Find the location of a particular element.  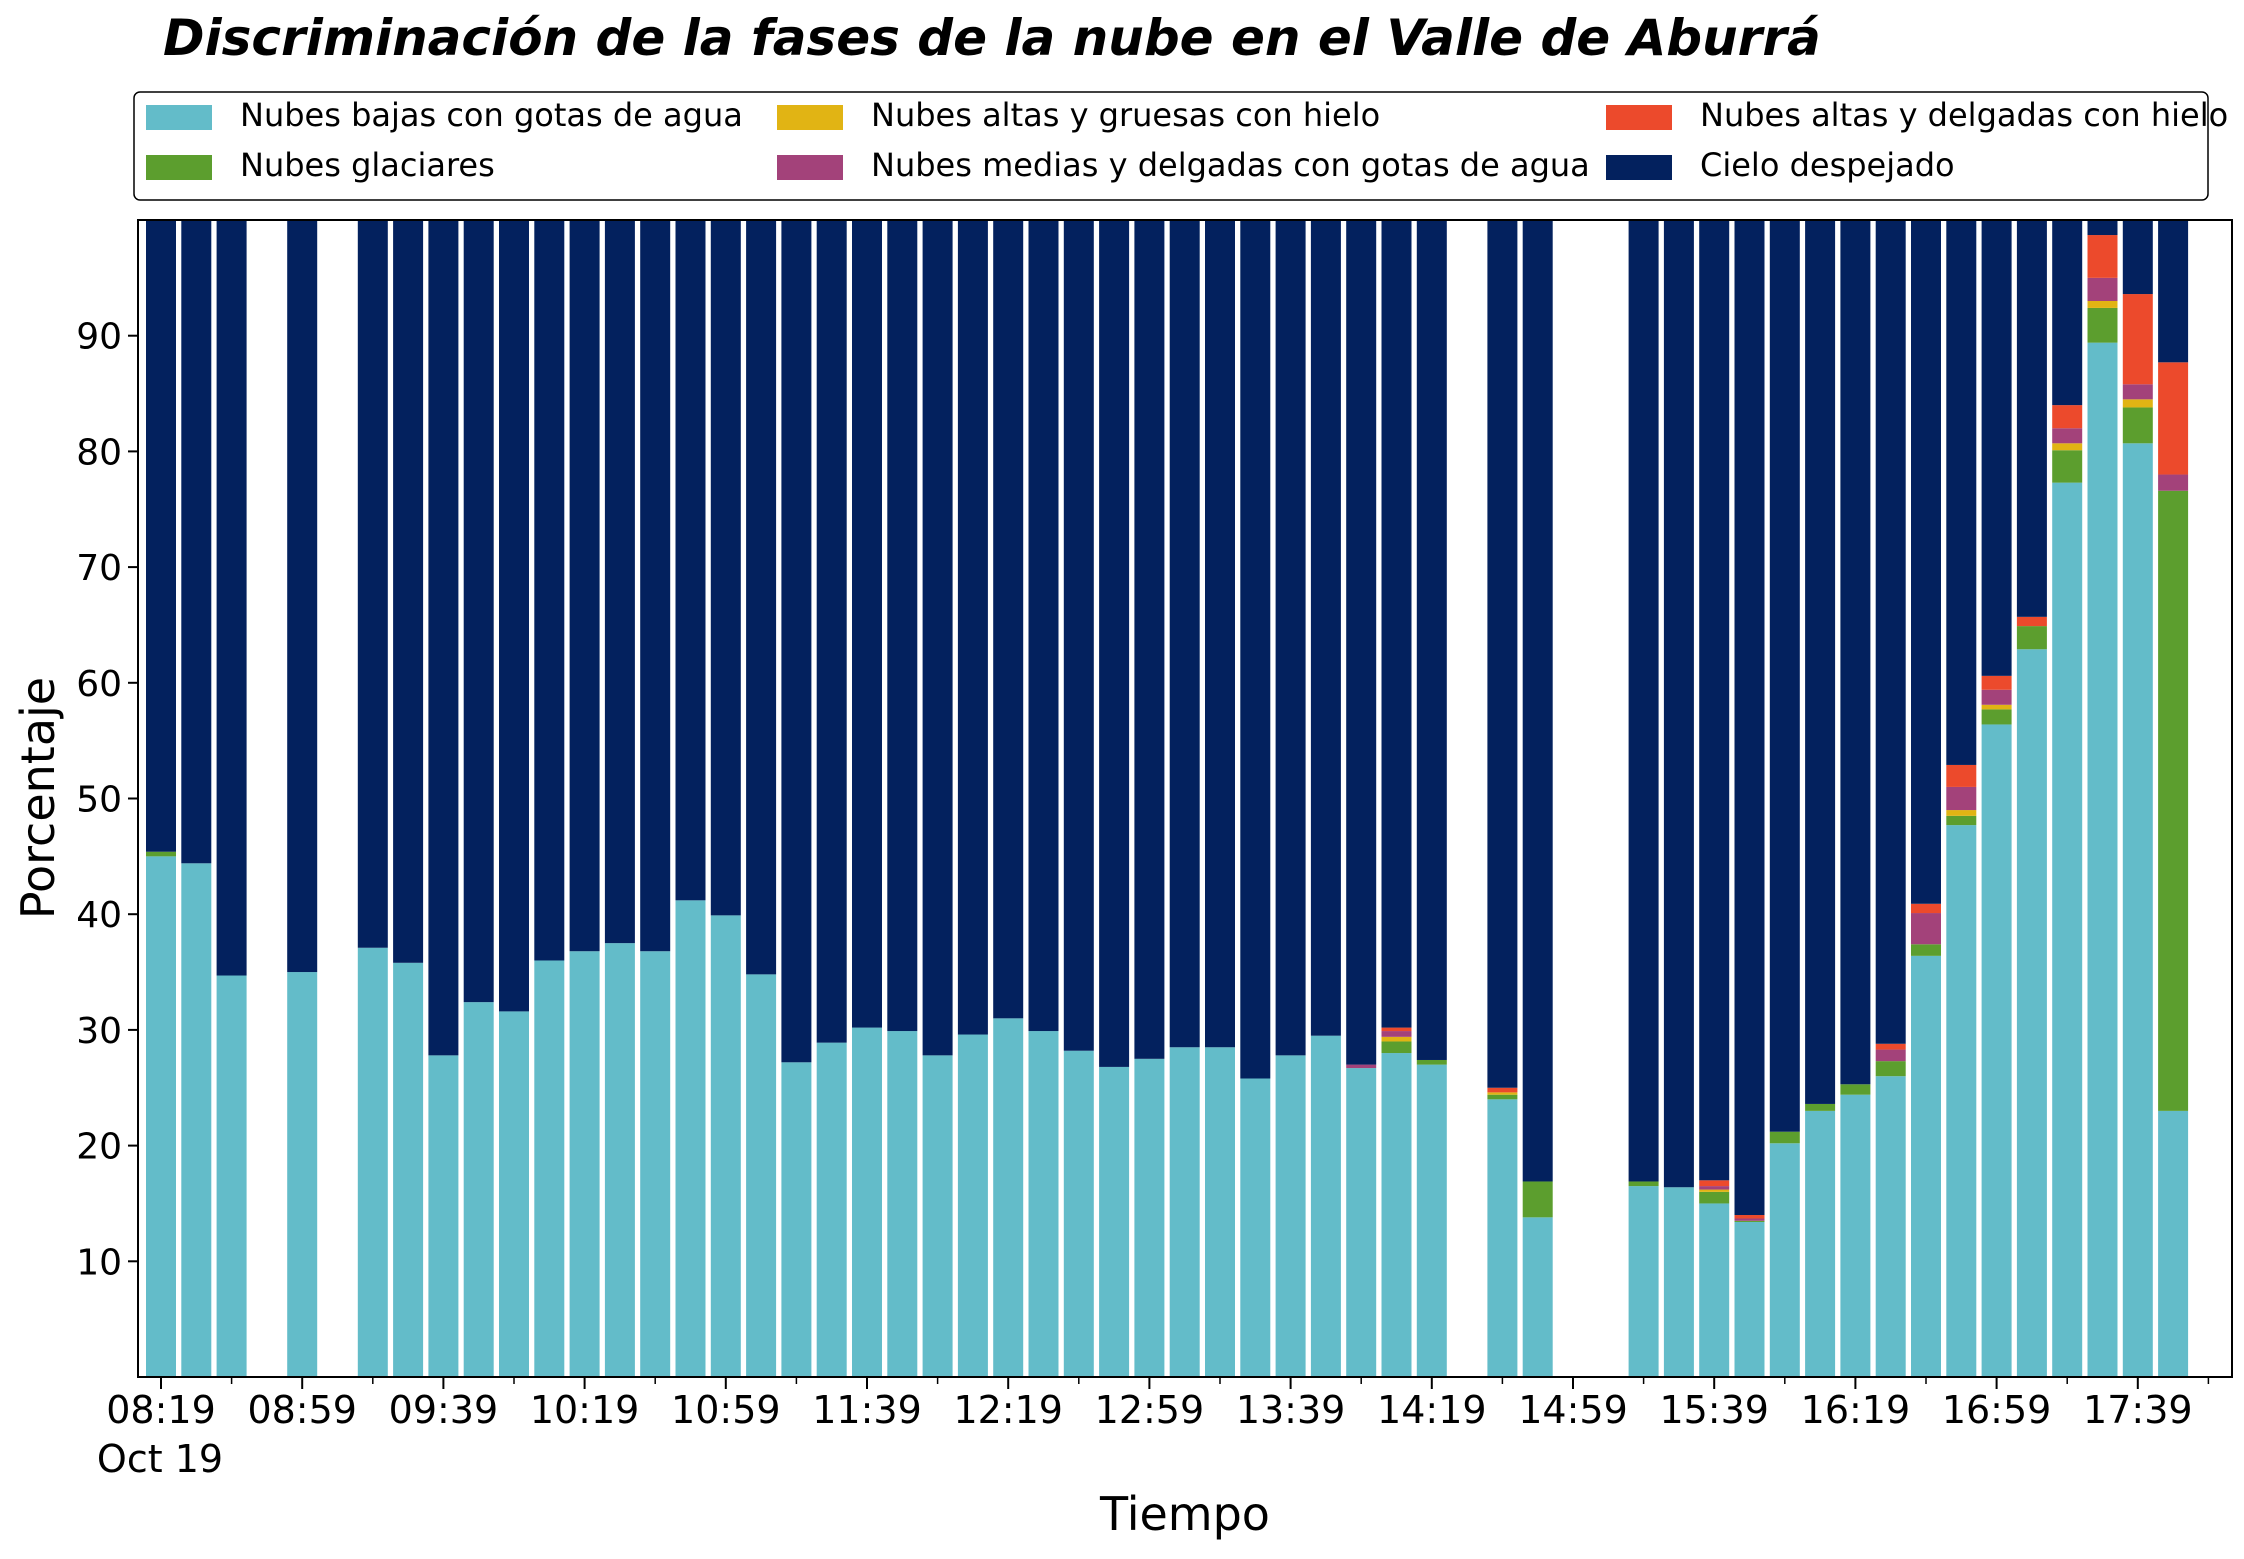

bar-segment-1719-s5 is located at coordinates (2067, 313).